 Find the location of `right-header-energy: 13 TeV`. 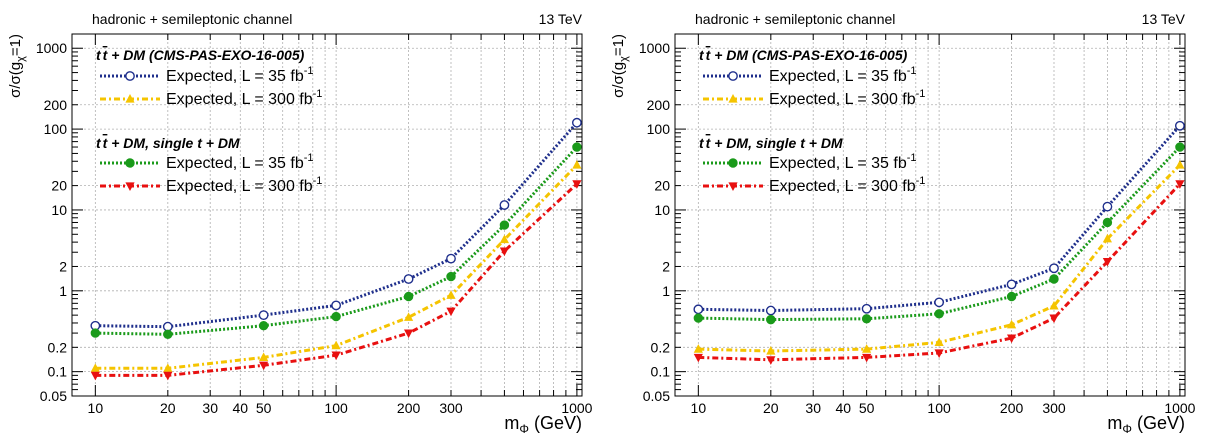

right-header-energy: 13 TeV is located at coordinates (1164, 19).